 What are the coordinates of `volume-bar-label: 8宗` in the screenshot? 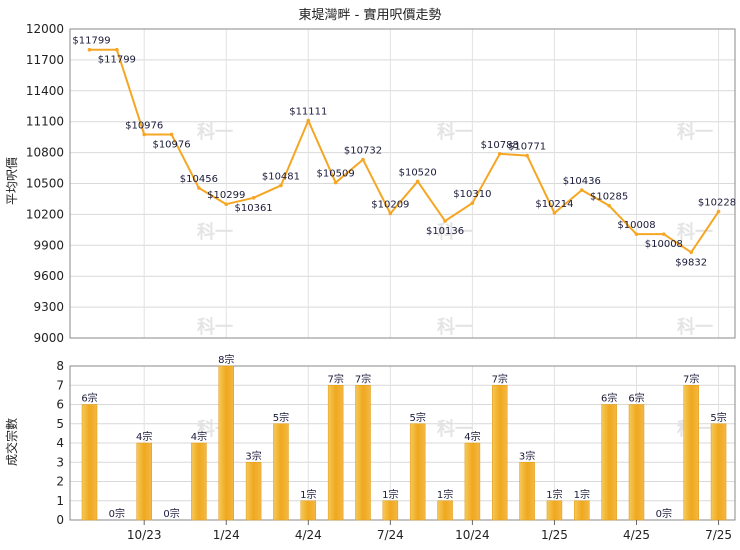 It's located at (226, 359).